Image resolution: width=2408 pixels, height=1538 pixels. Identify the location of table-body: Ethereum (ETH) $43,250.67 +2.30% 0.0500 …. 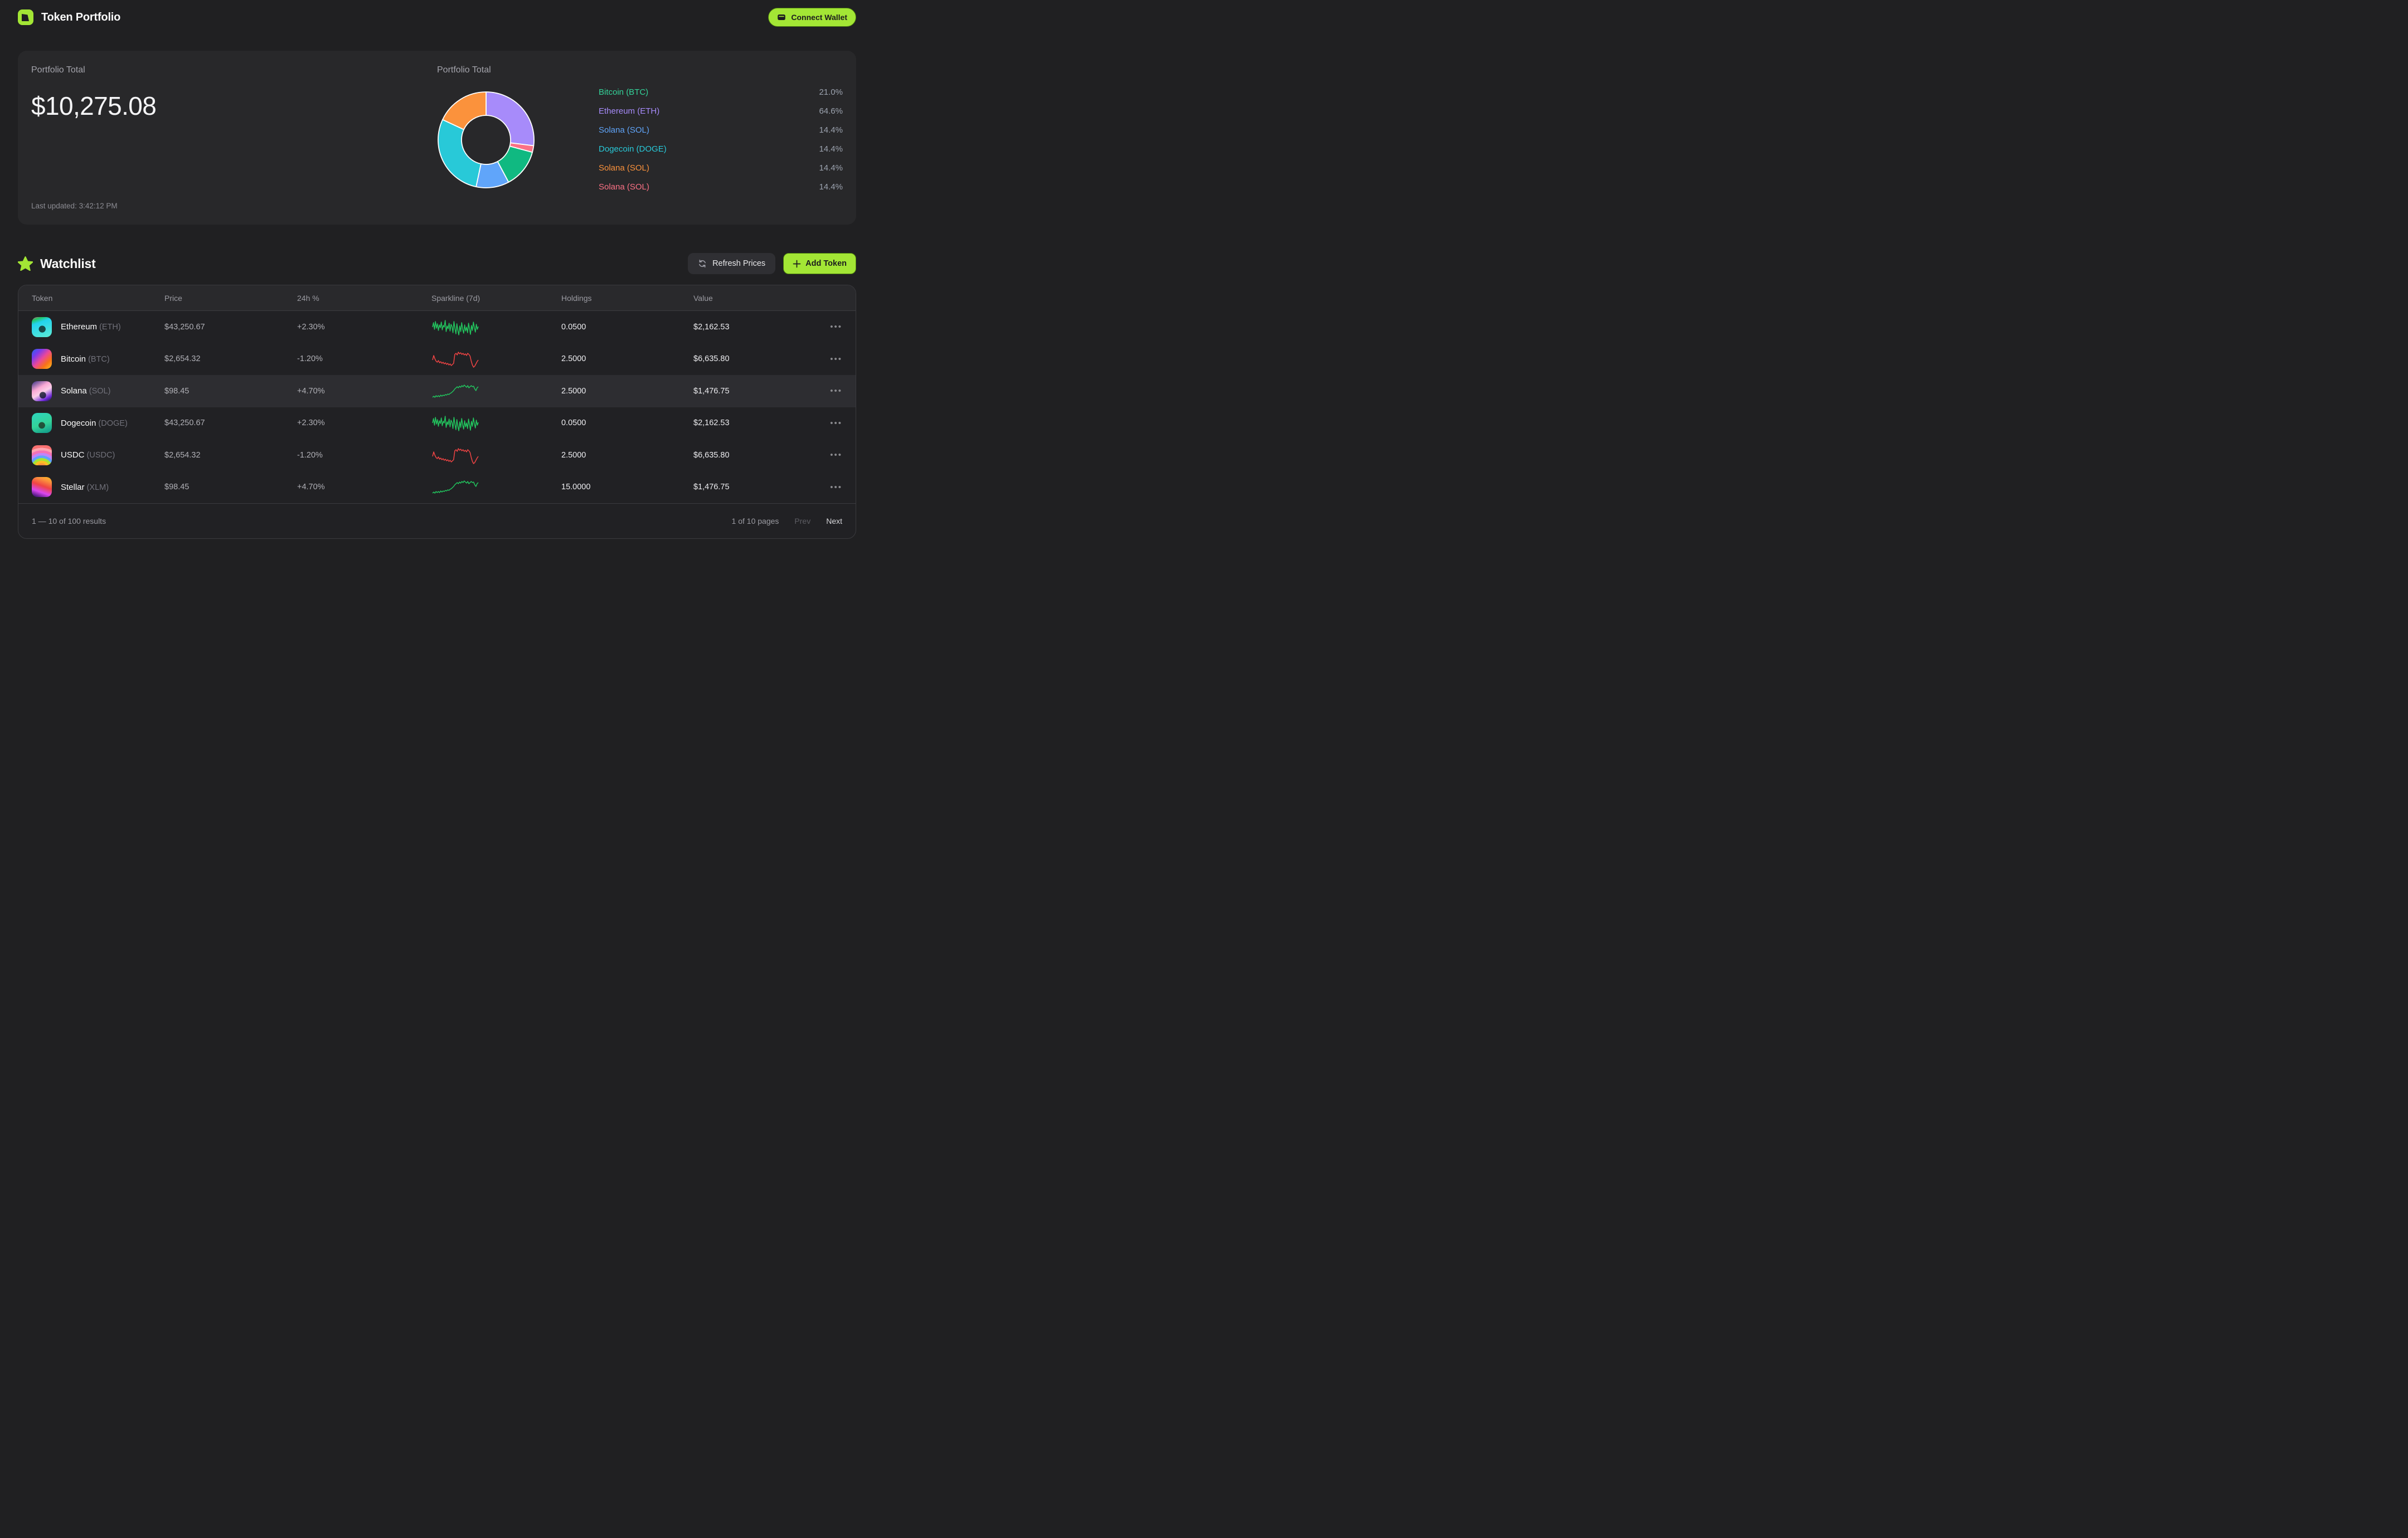
(437, 407).